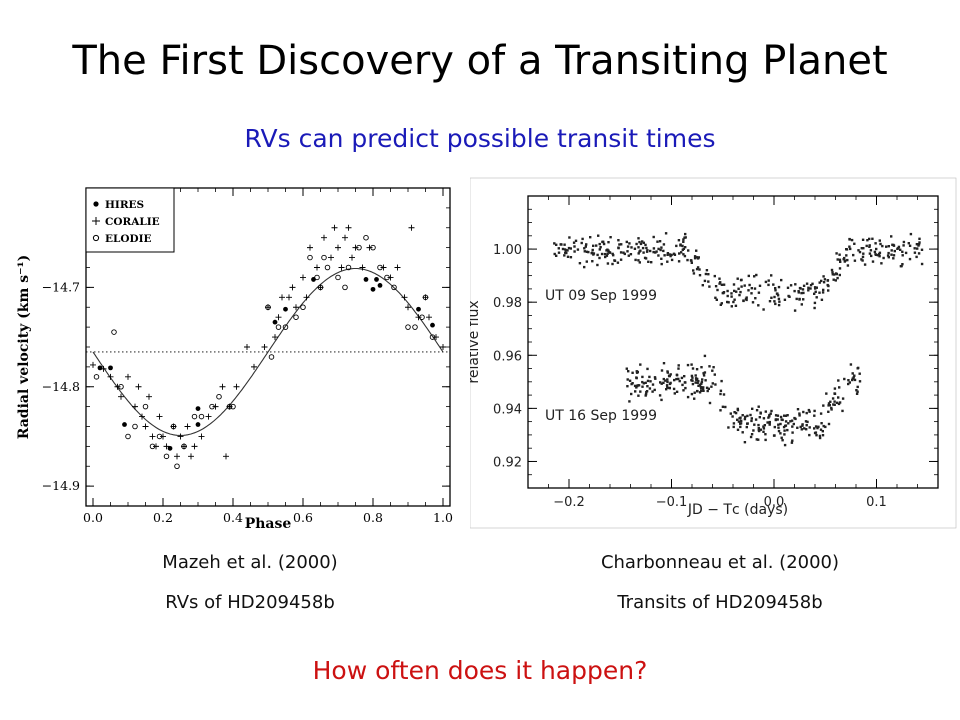 The width and height of the screenshot is (960, 720). Describe the element at coordinates (720, 602) in the screenshot. I see `right-caption-object: Transits of HD209458b` at that location.